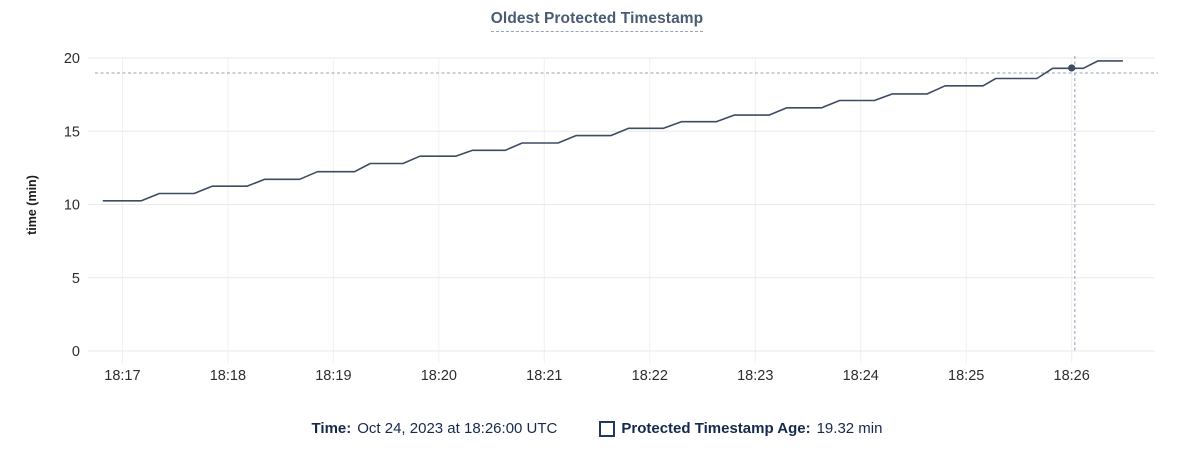  I want to click on legend-series-label: Protected Timestamp Age:, so click(716, 428).